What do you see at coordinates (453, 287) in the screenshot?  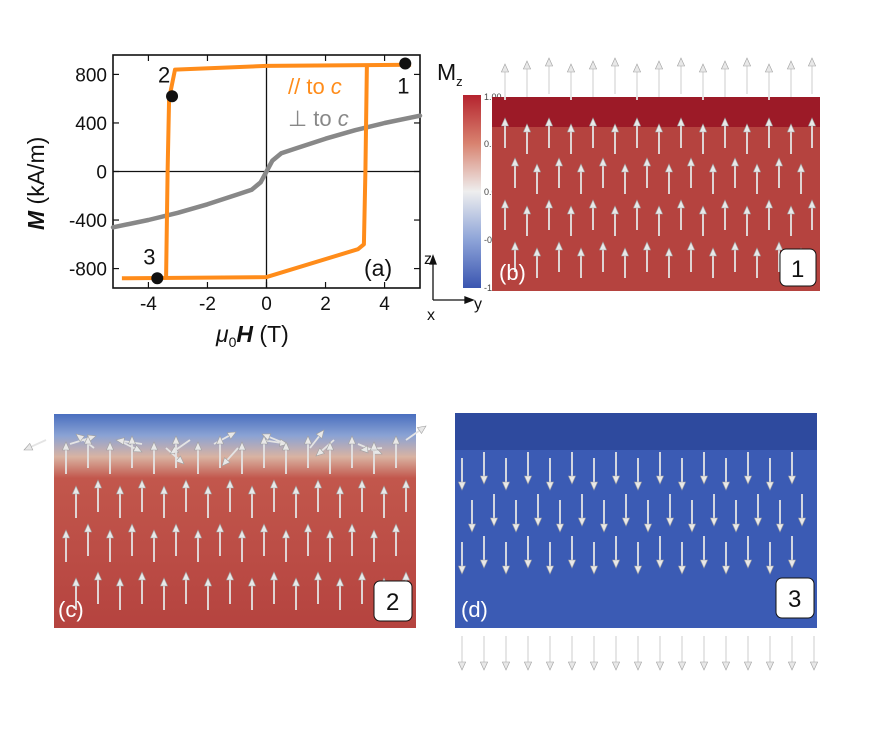 I see `axes-triad: z y x` at bounding box center [453, 287].